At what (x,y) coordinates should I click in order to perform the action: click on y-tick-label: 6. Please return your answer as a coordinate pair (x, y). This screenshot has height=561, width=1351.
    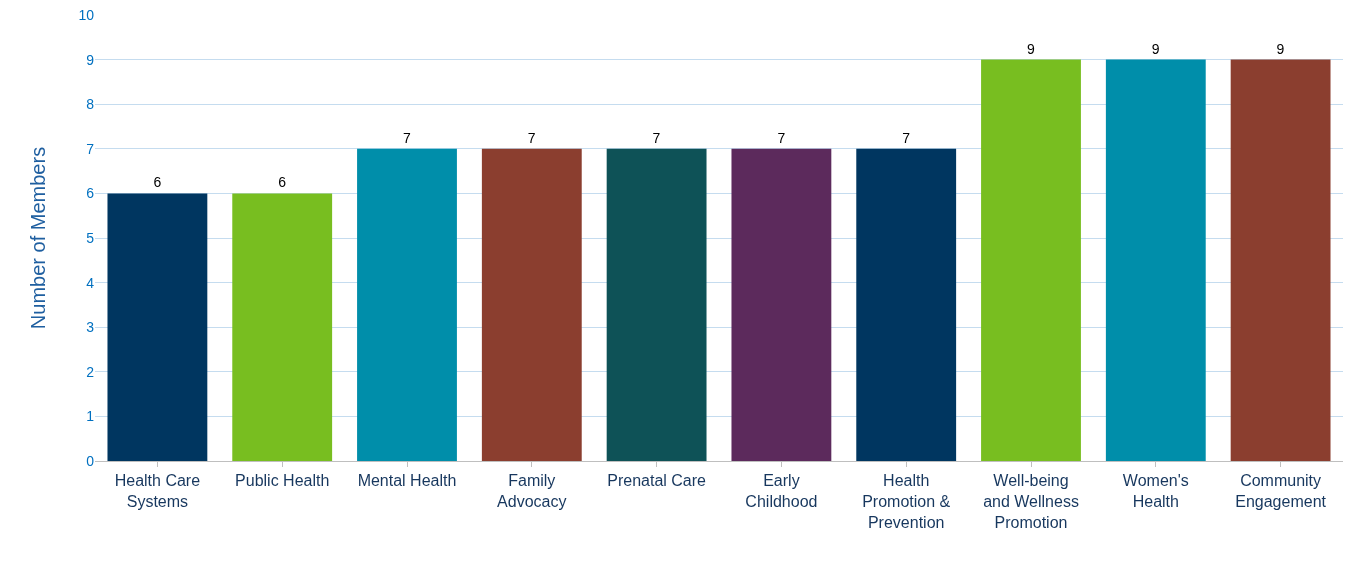
    Looking at the image, I should click on (90, 193).